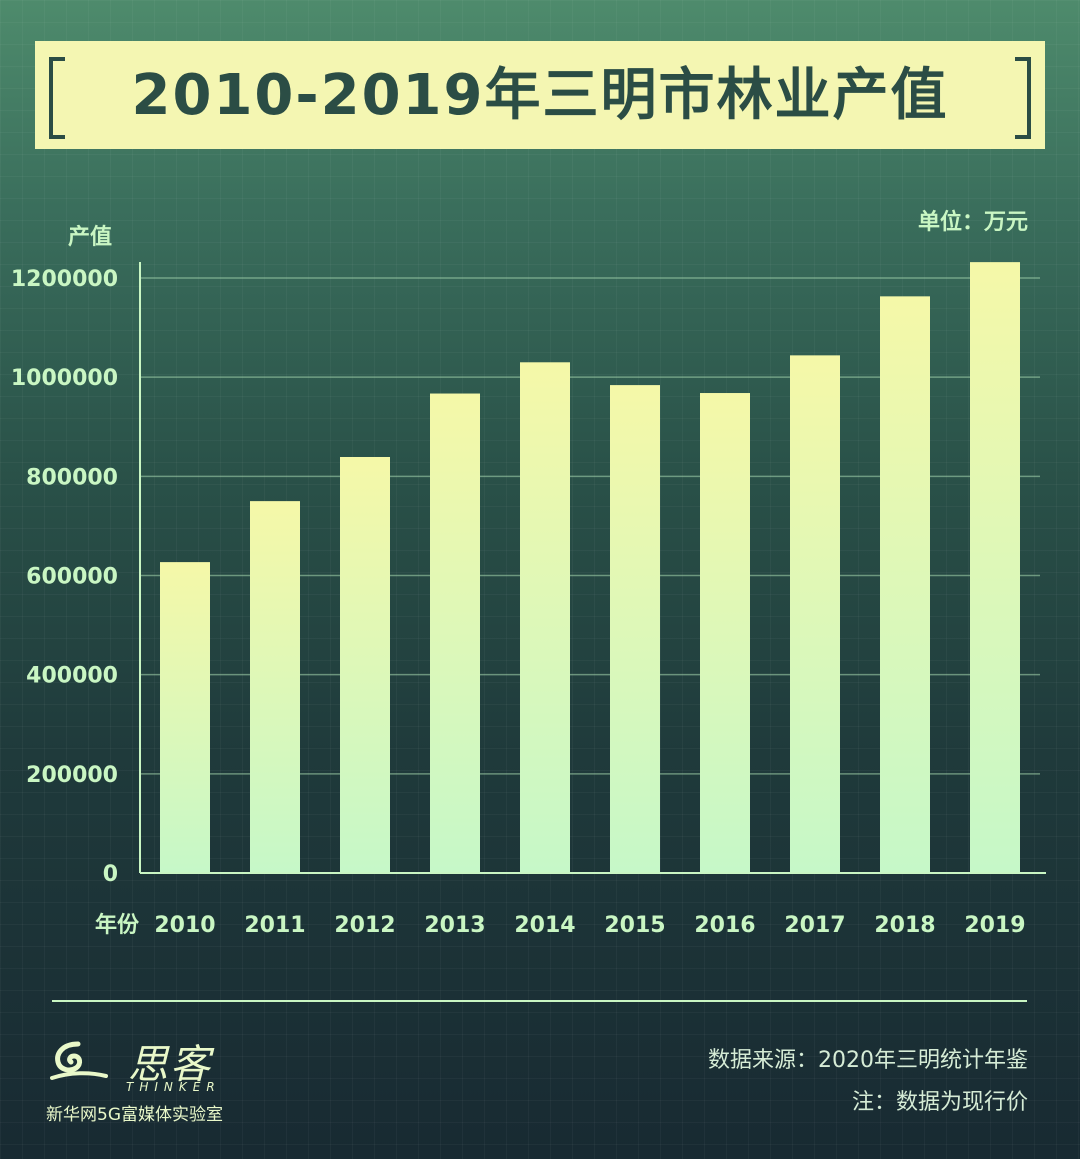  Describe the element at coordinates (904, 925) in the screenshot. I see `x-tick-label: 2018` at that location.